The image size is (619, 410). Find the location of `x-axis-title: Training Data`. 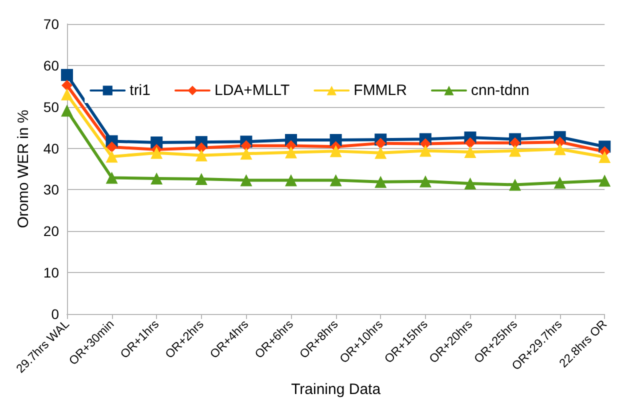

x-axis-title: Training Data is located at coordinates (336, 389).